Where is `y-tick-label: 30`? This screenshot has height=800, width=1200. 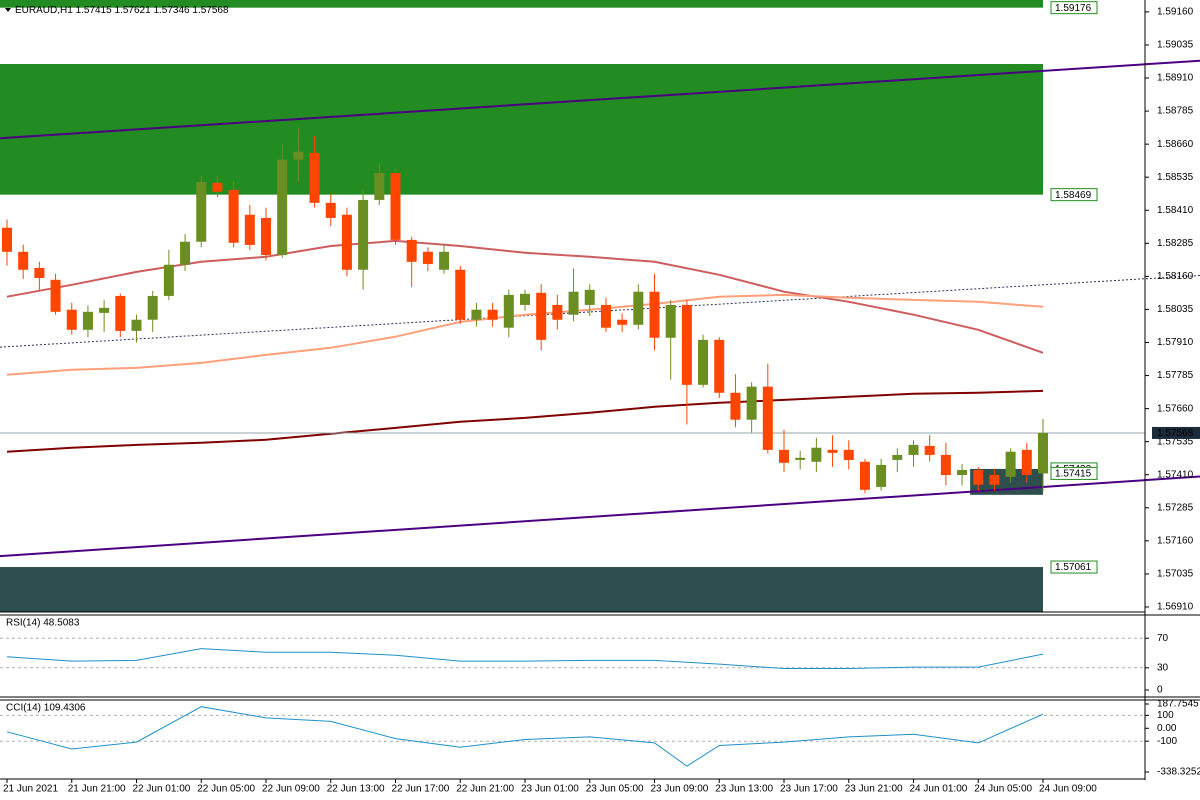 y-tick-label: 30 is located at coordinates (1163, 667).